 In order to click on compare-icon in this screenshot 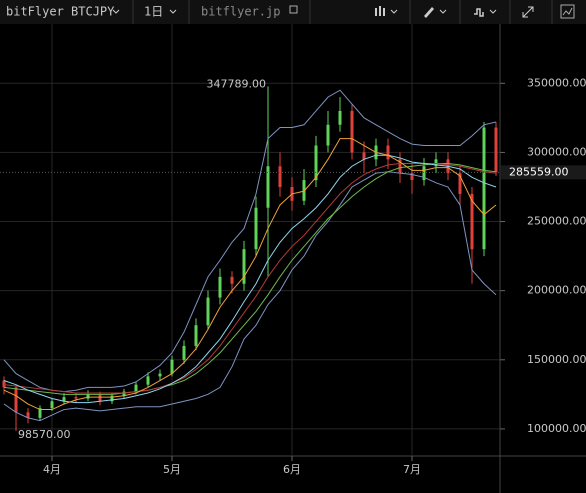, I will do `click(567, 11)`.